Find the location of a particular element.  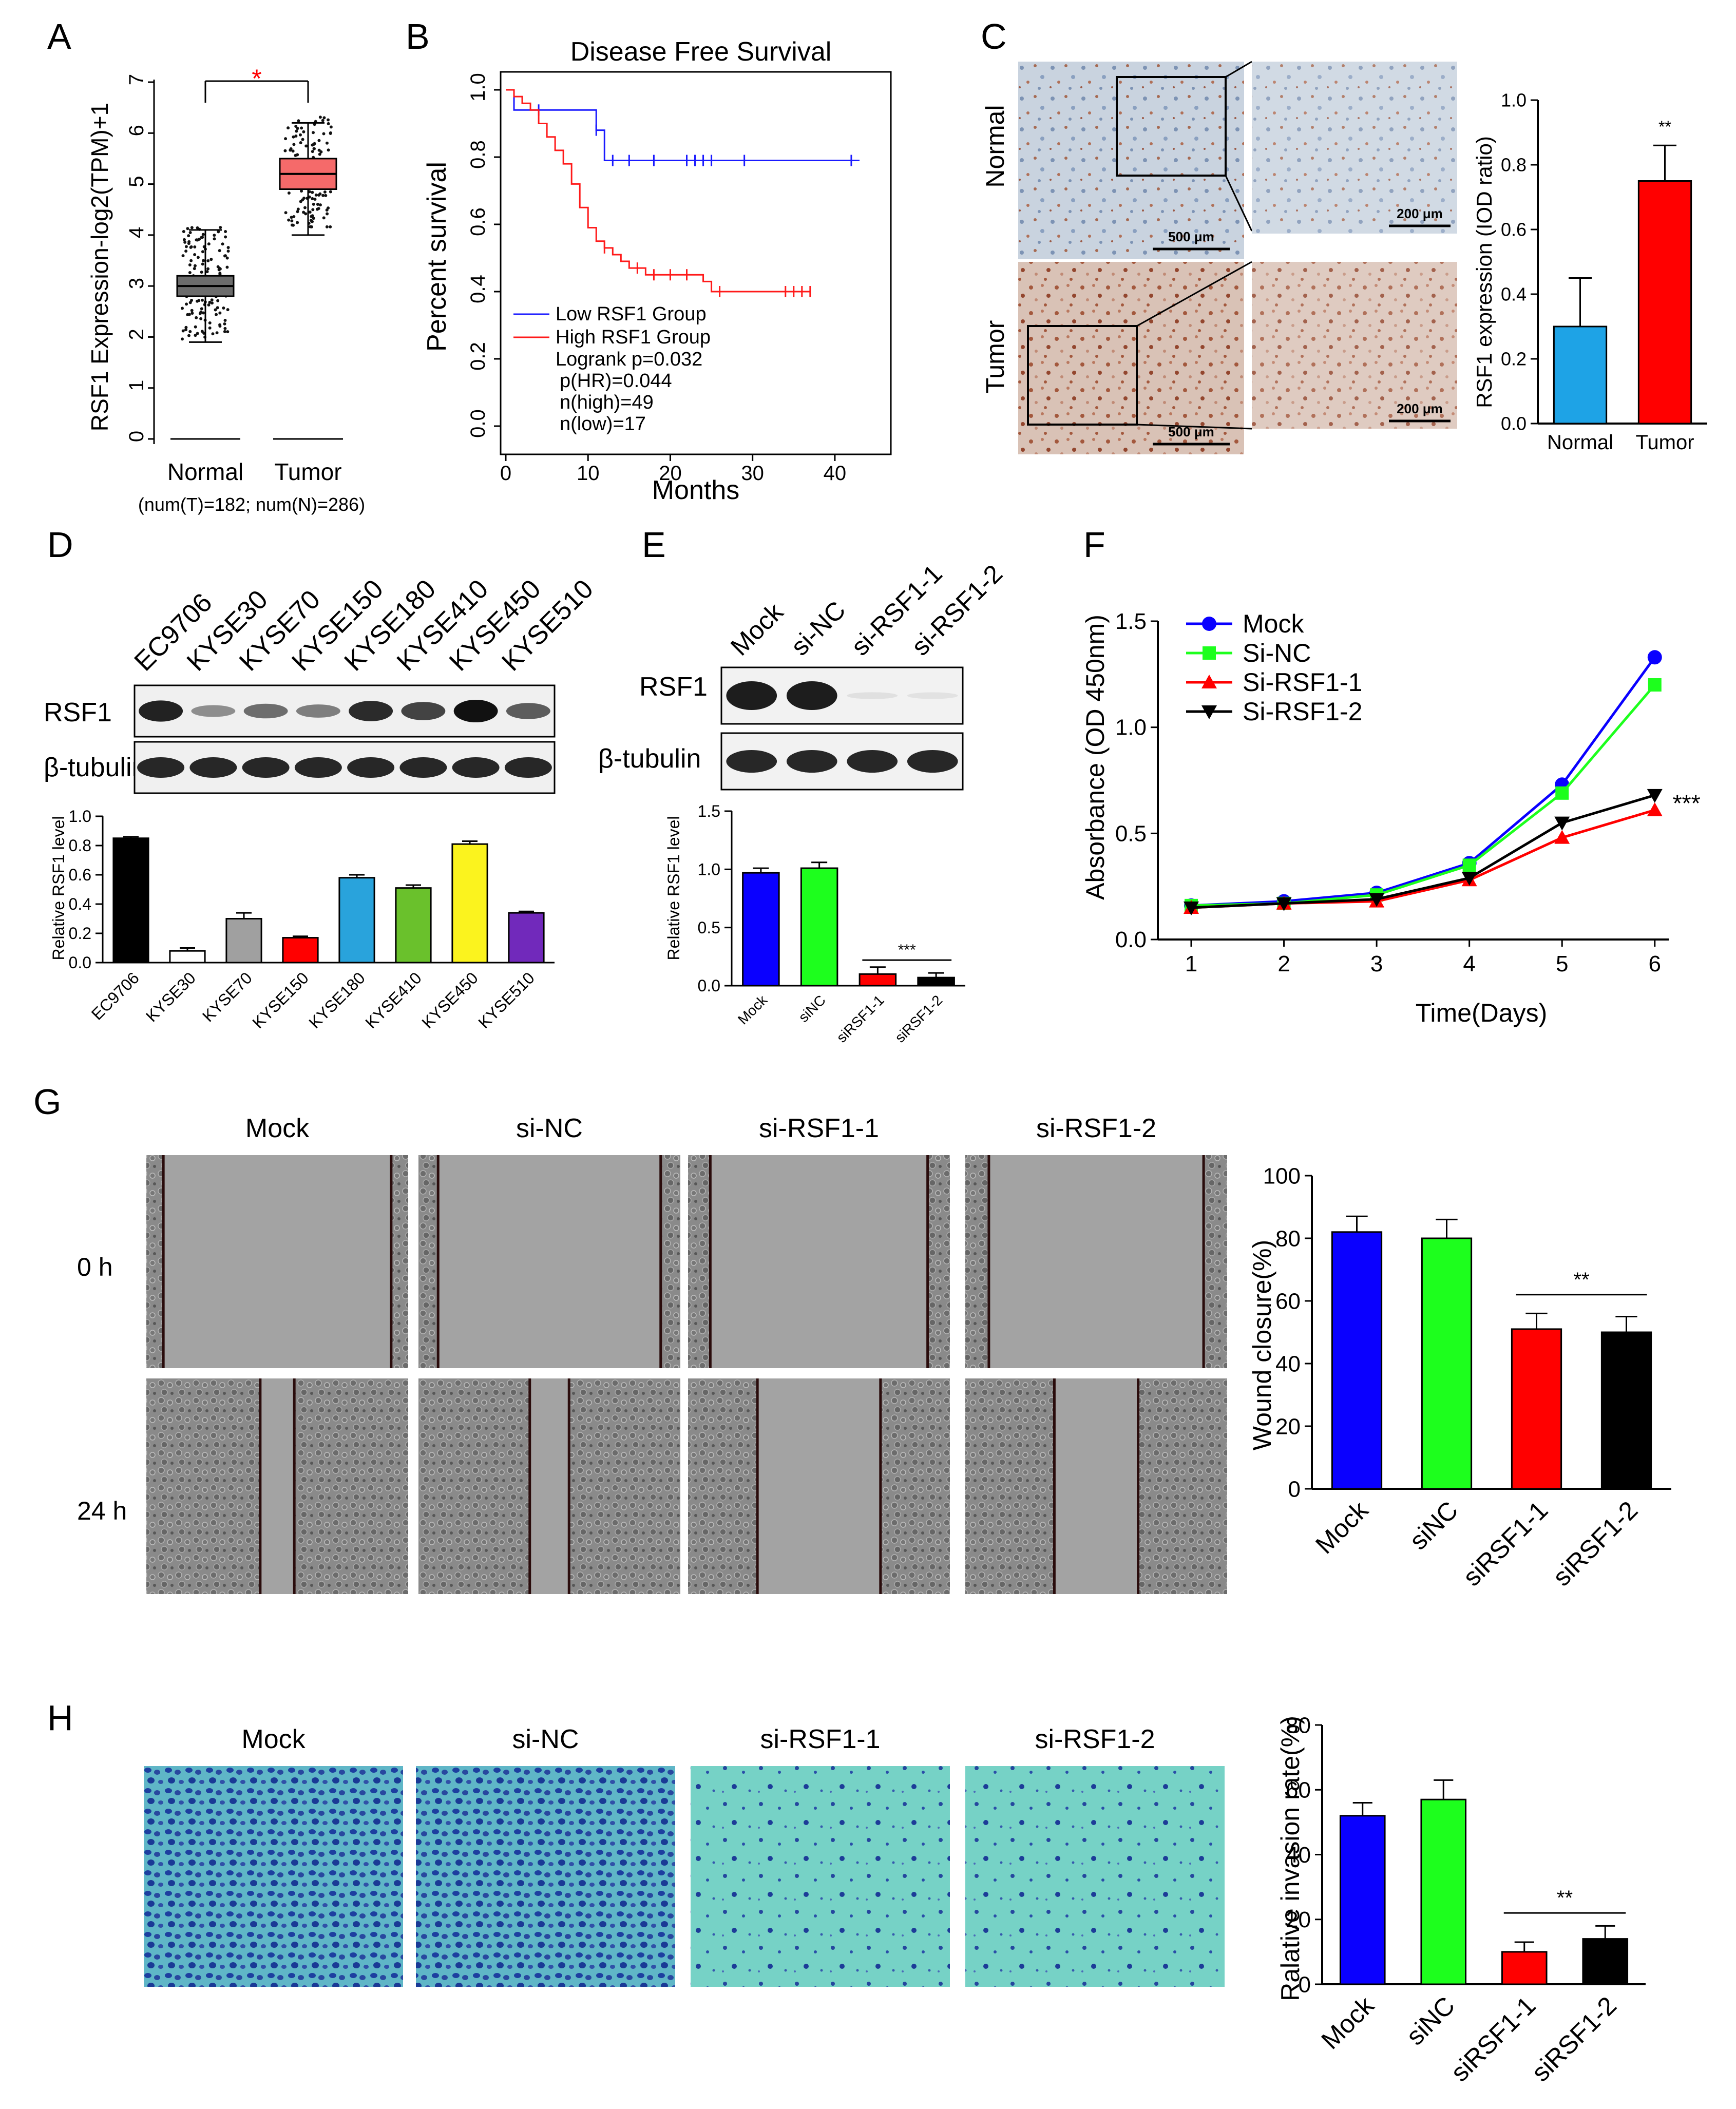

y-tick-label: 5 is located at coordinates (136, 181).